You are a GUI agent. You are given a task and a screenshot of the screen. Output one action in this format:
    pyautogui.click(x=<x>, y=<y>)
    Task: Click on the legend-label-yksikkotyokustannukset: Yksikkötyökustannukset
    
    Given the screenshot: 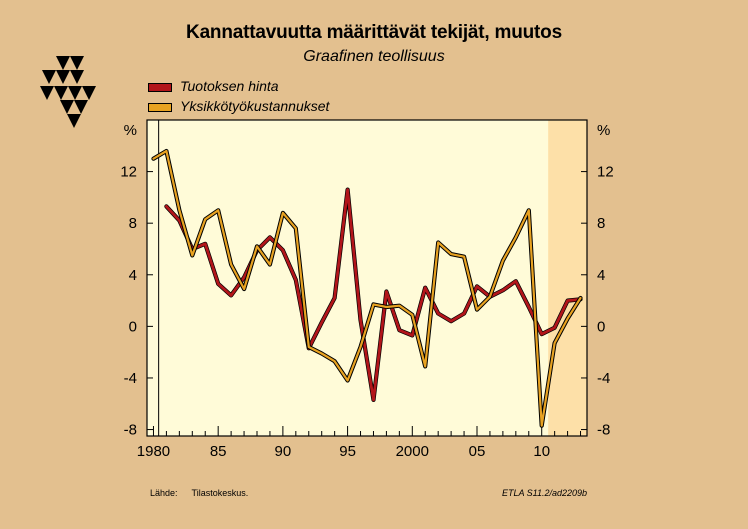 What is the action you would take?
    pyautogui.click(x=255, y=106)
    